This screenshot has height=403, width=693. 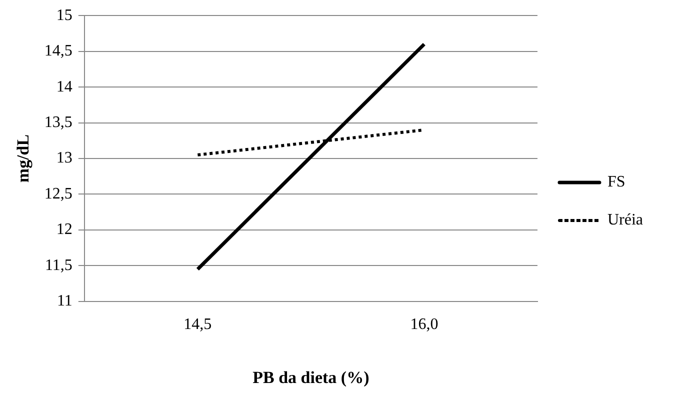 I want to click on y-tick-label: 13,5, so click(x=58, y=122).